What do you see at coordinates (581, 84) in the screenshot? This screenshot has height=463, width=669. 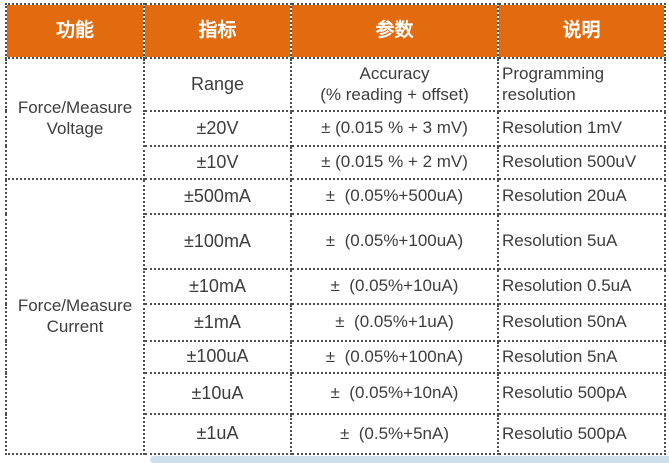 I see `desc-cell: Programming resolution` at bounding box center [581, 84].